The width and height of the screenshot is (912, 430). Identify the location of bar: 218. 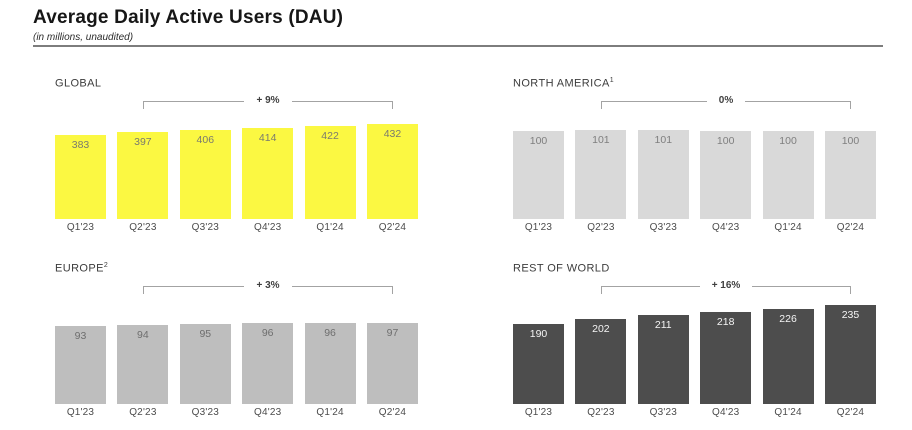
(726, 358).